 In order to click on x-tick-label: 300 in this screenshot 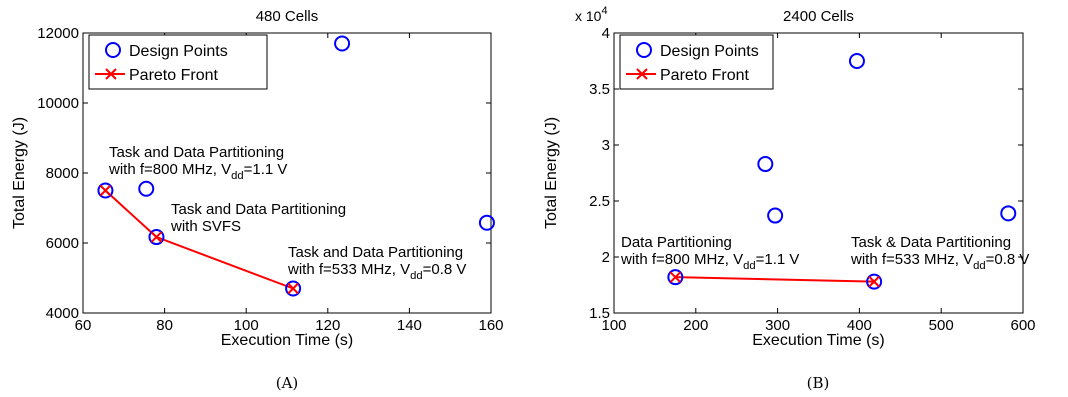, I will do `click(777, 325)`.